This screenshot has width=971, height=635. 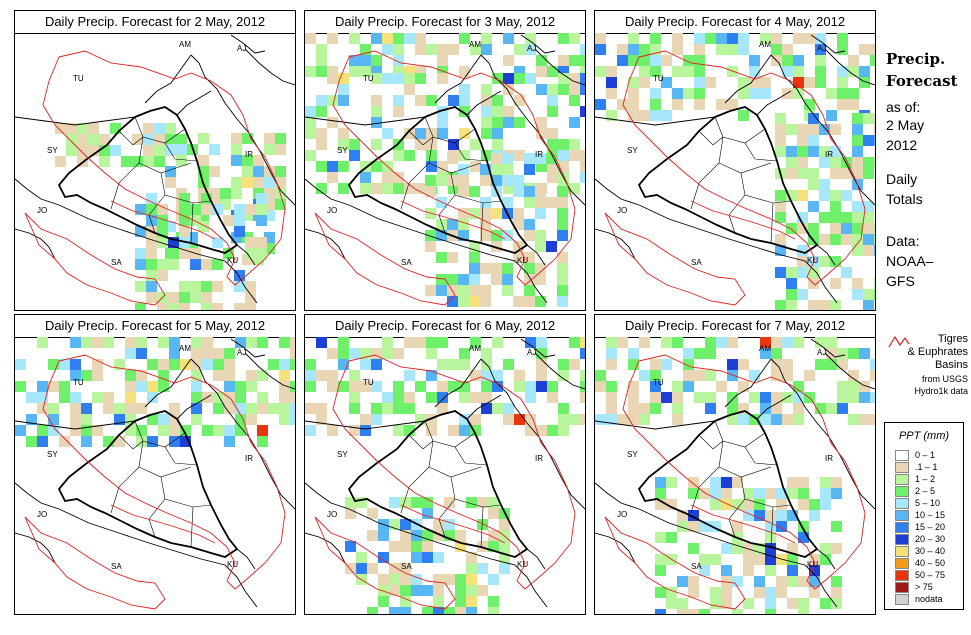 I want to click on basin-label-line-3: Basins, so click(x=951, y=365).